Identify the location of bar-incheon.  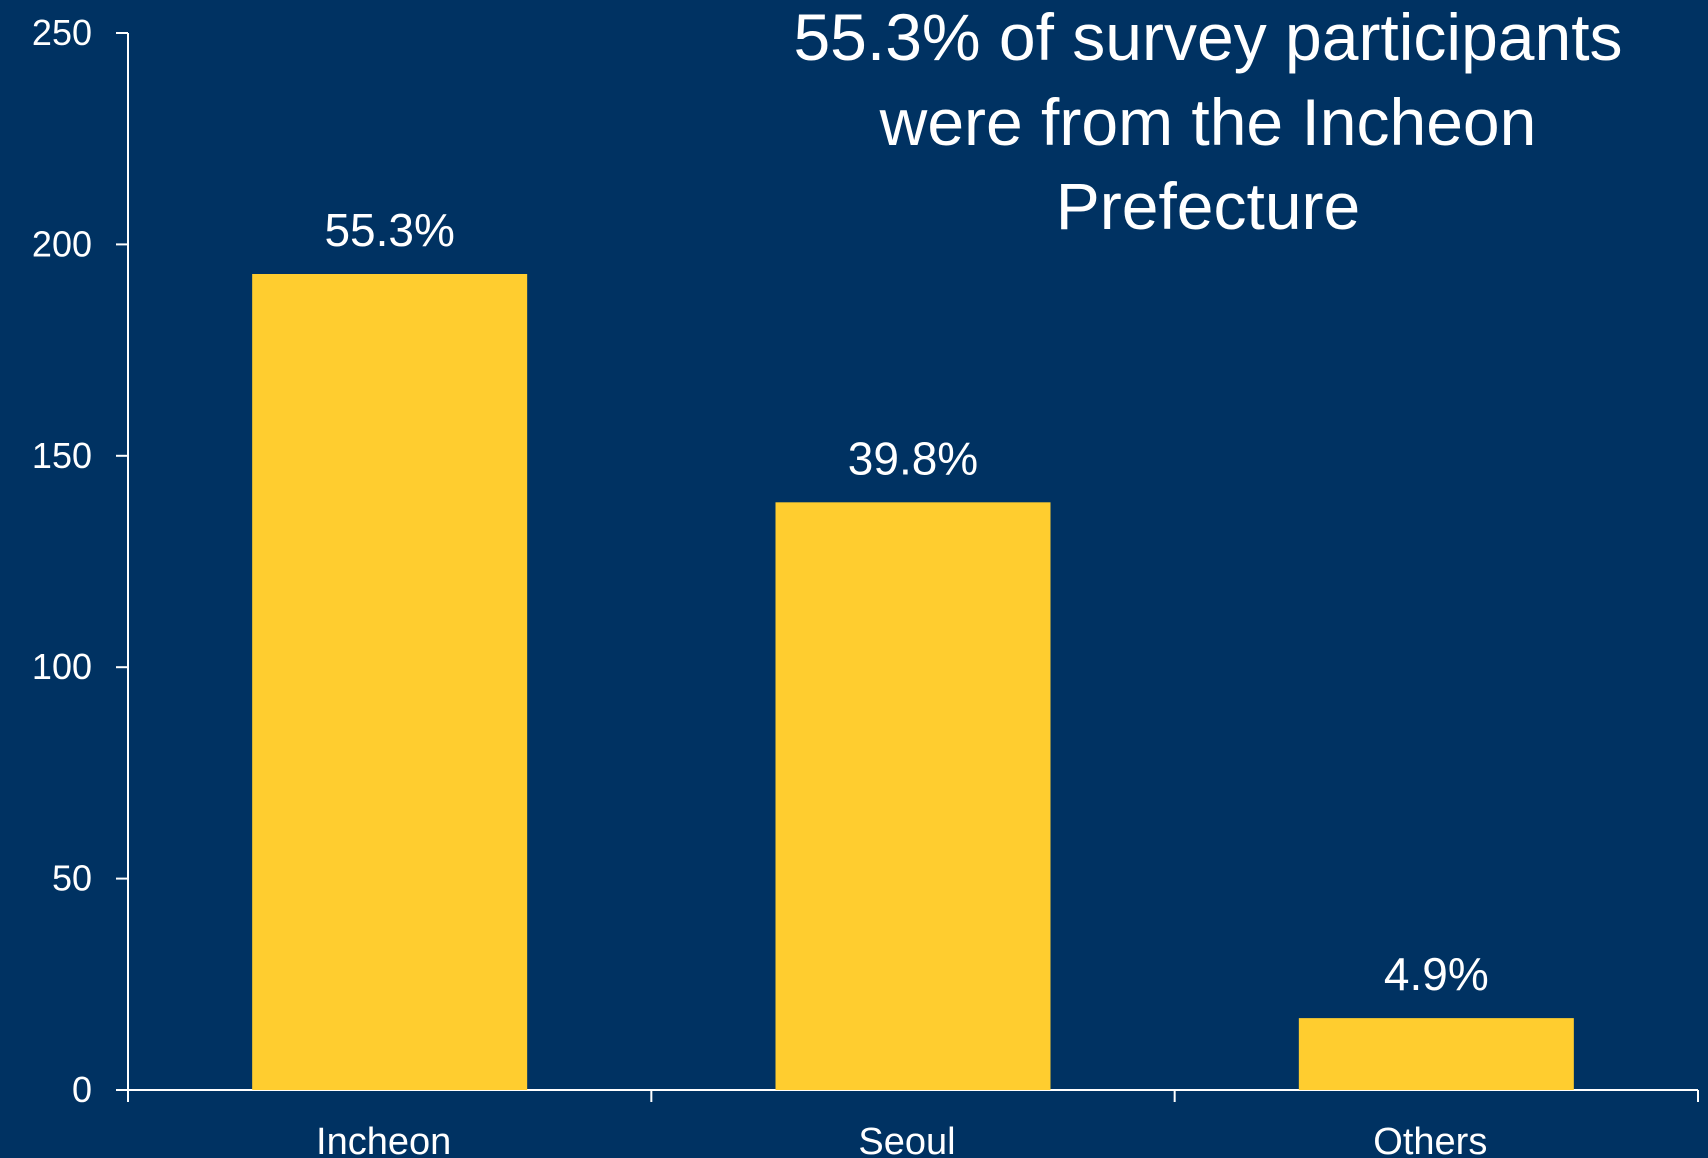
(390, 682).